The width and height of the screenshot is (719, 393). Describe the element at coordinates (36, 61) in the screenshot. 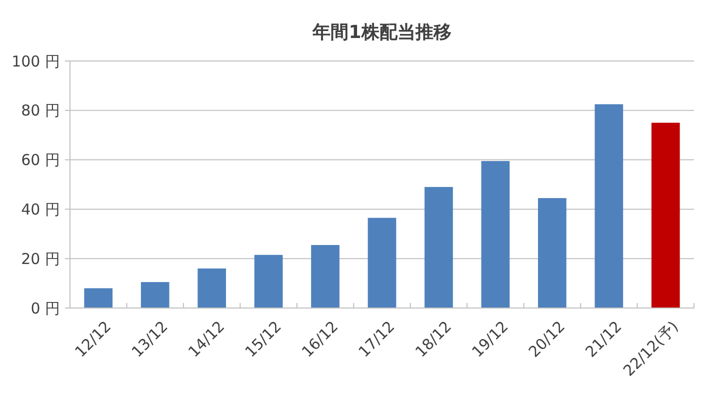

I see `y-tick-label: 100 円` at that location.